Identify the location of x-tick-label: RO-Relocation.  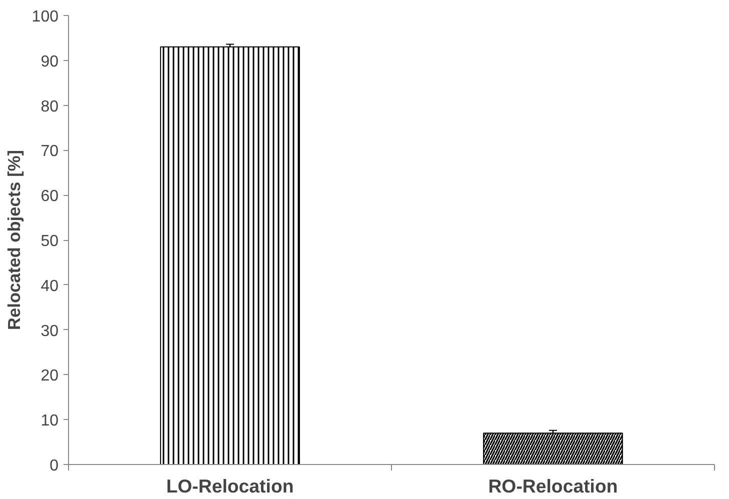
(553, 486).